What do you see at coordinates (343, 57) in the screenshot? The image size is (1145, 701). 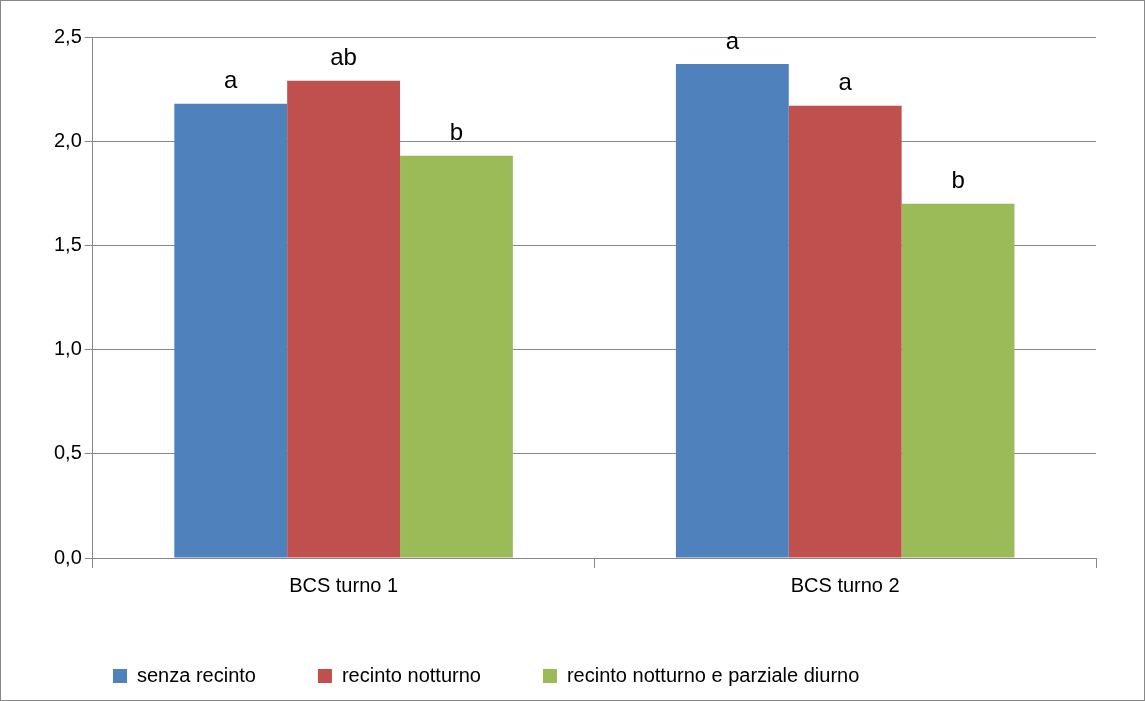 I see `annotation: ab` at bounding box center [343, 57].